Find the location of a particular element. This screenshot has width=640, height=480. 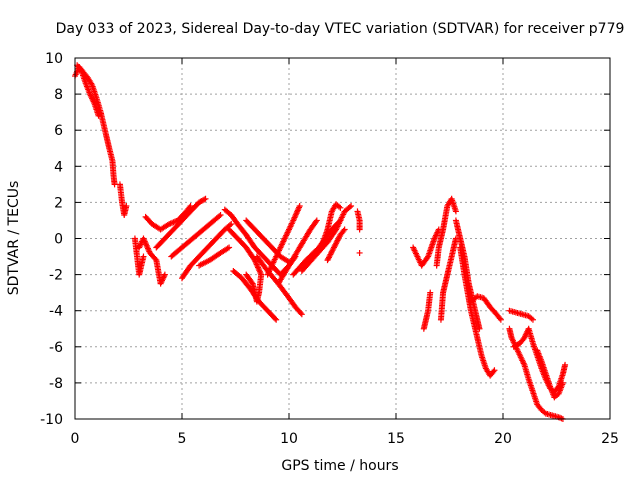

y-tick-label: 0 is located at coordinates (58, 240).